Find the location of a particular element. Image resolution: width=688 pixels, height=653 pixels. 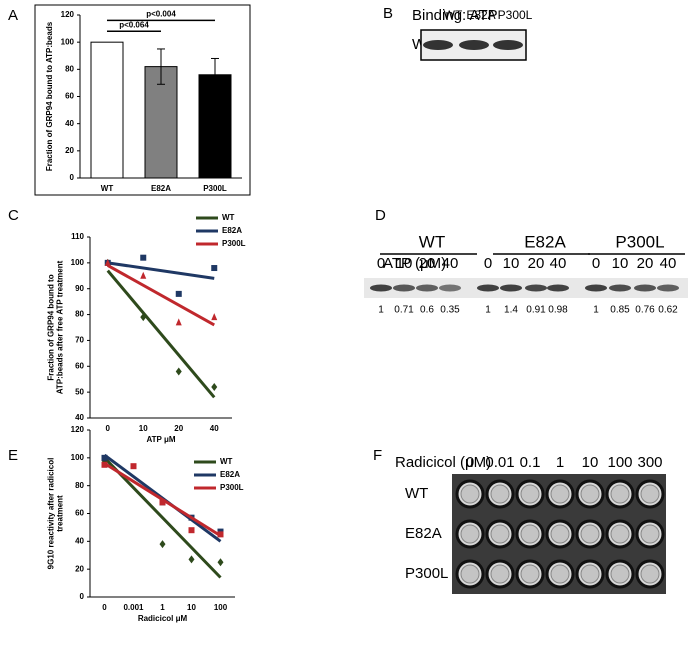

x-tick-label: 20 is located at coordinates (178, 428).